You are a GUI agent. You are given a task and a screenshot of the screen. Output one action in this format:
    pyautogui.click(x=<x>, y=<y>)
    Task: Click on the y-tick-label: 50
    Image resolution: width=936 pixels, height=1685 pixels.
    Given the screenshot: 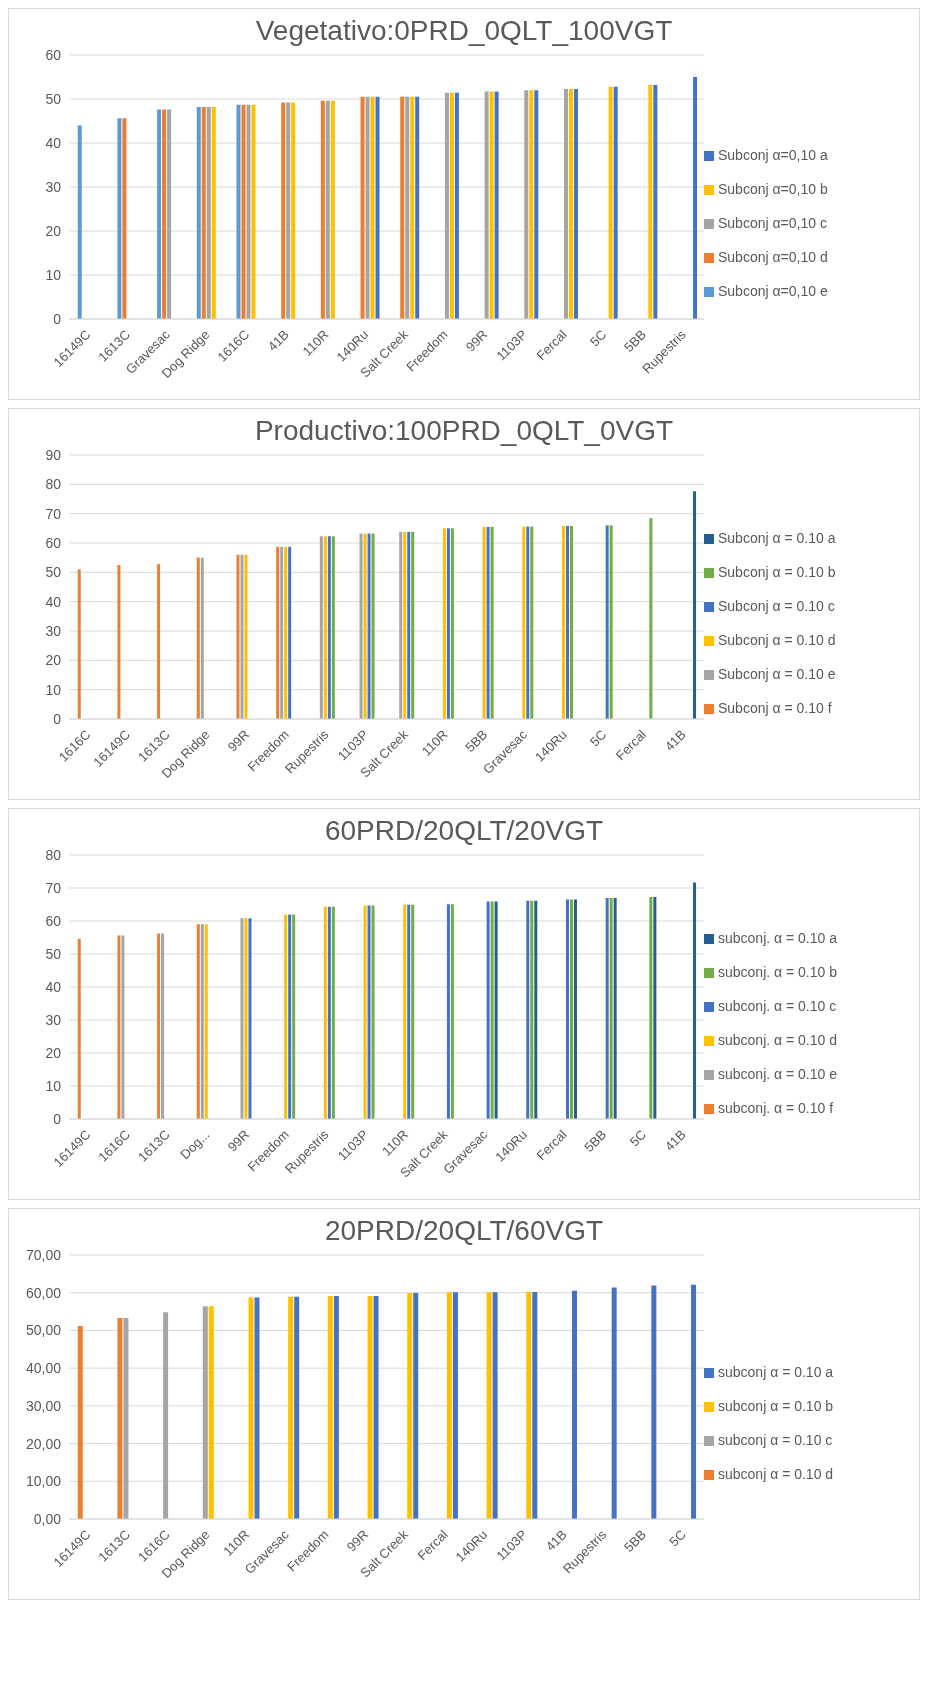 What is the action you would take?
    pyautogui.click(x=53, y=572)
    